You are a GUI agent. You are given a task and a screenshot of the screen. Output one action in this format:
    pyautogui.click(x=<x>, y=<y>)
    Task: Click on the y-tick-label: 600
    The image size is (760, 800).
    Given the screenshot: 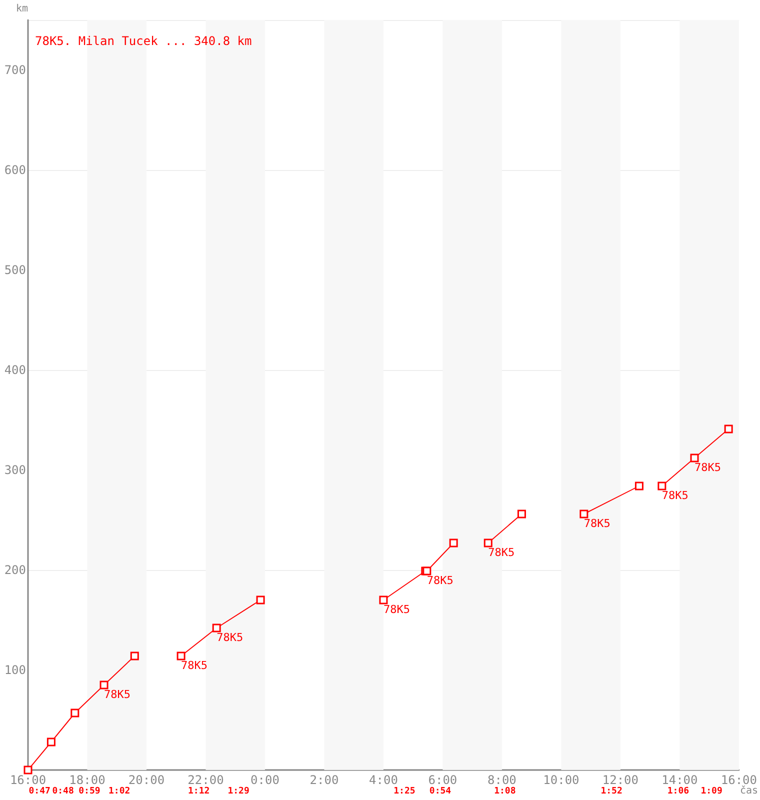 What is the action you would take?
    pyautogui.click(x=15, y=170)
    